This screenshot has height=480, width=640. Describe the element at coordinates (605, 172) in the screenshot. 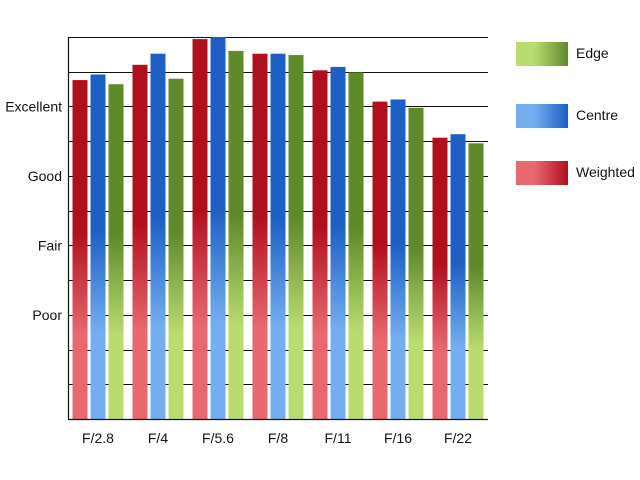

I see `legend-label-weighted: Weighted` at that location.